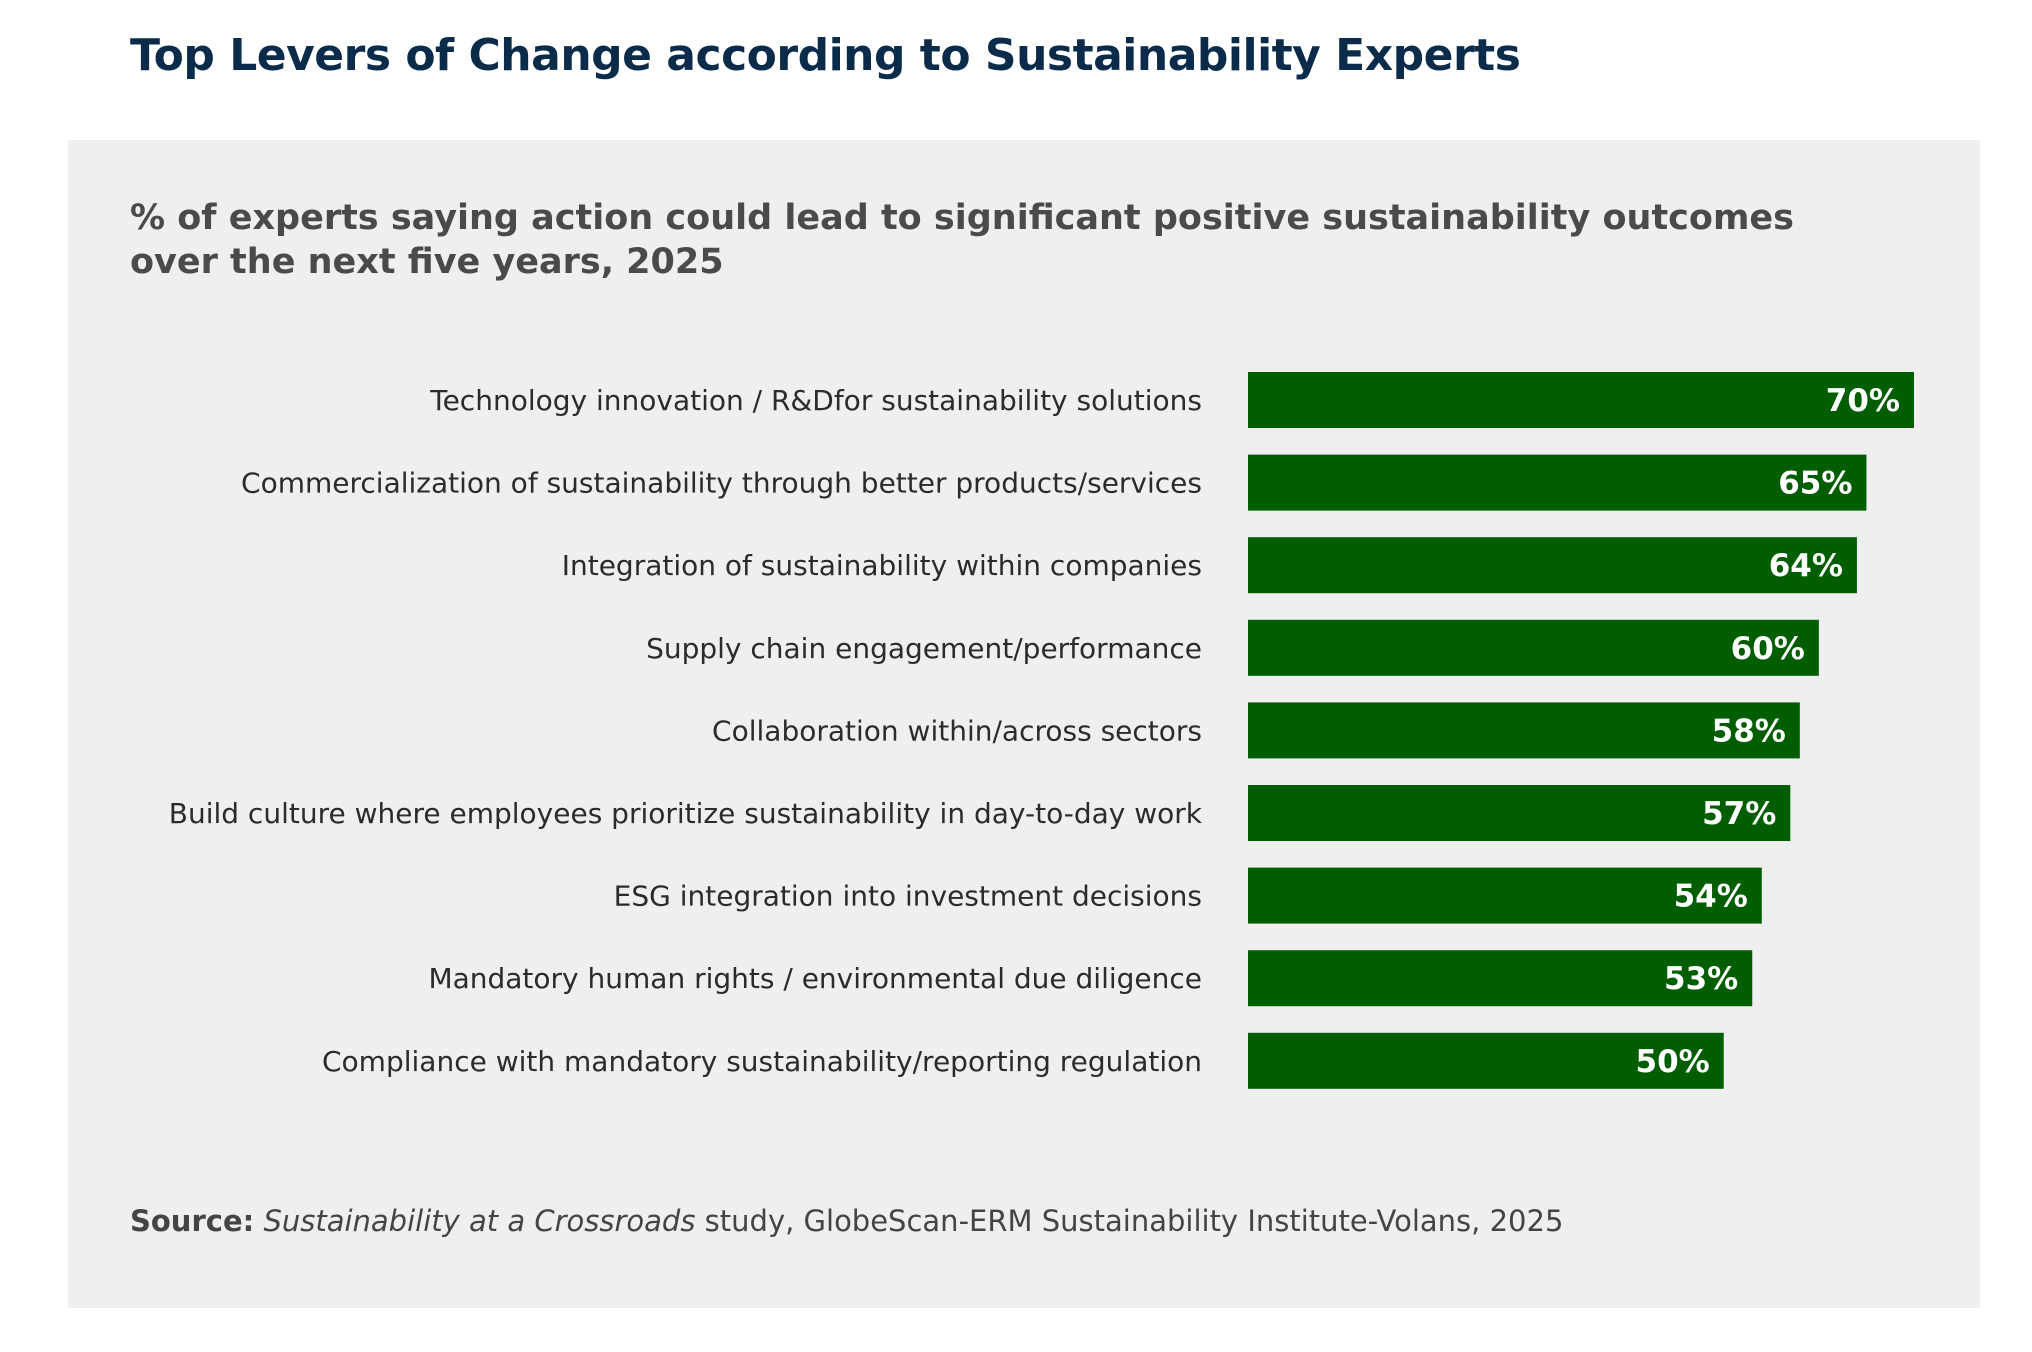 Image resolution: width=2032 pixels, height=1352 pixels. I want to click on bar-value-label: 50%, so click(1673, 1062).